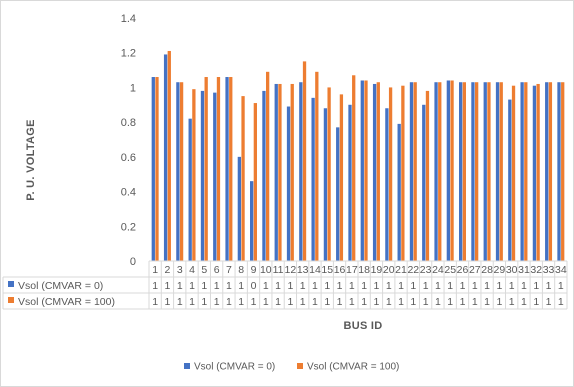 The height and width of the screenshot is (387, 574). What do you see at coordinates (187, 366) in the screenshot?
I see `legend-swatch` at bounding box center [187, 366].